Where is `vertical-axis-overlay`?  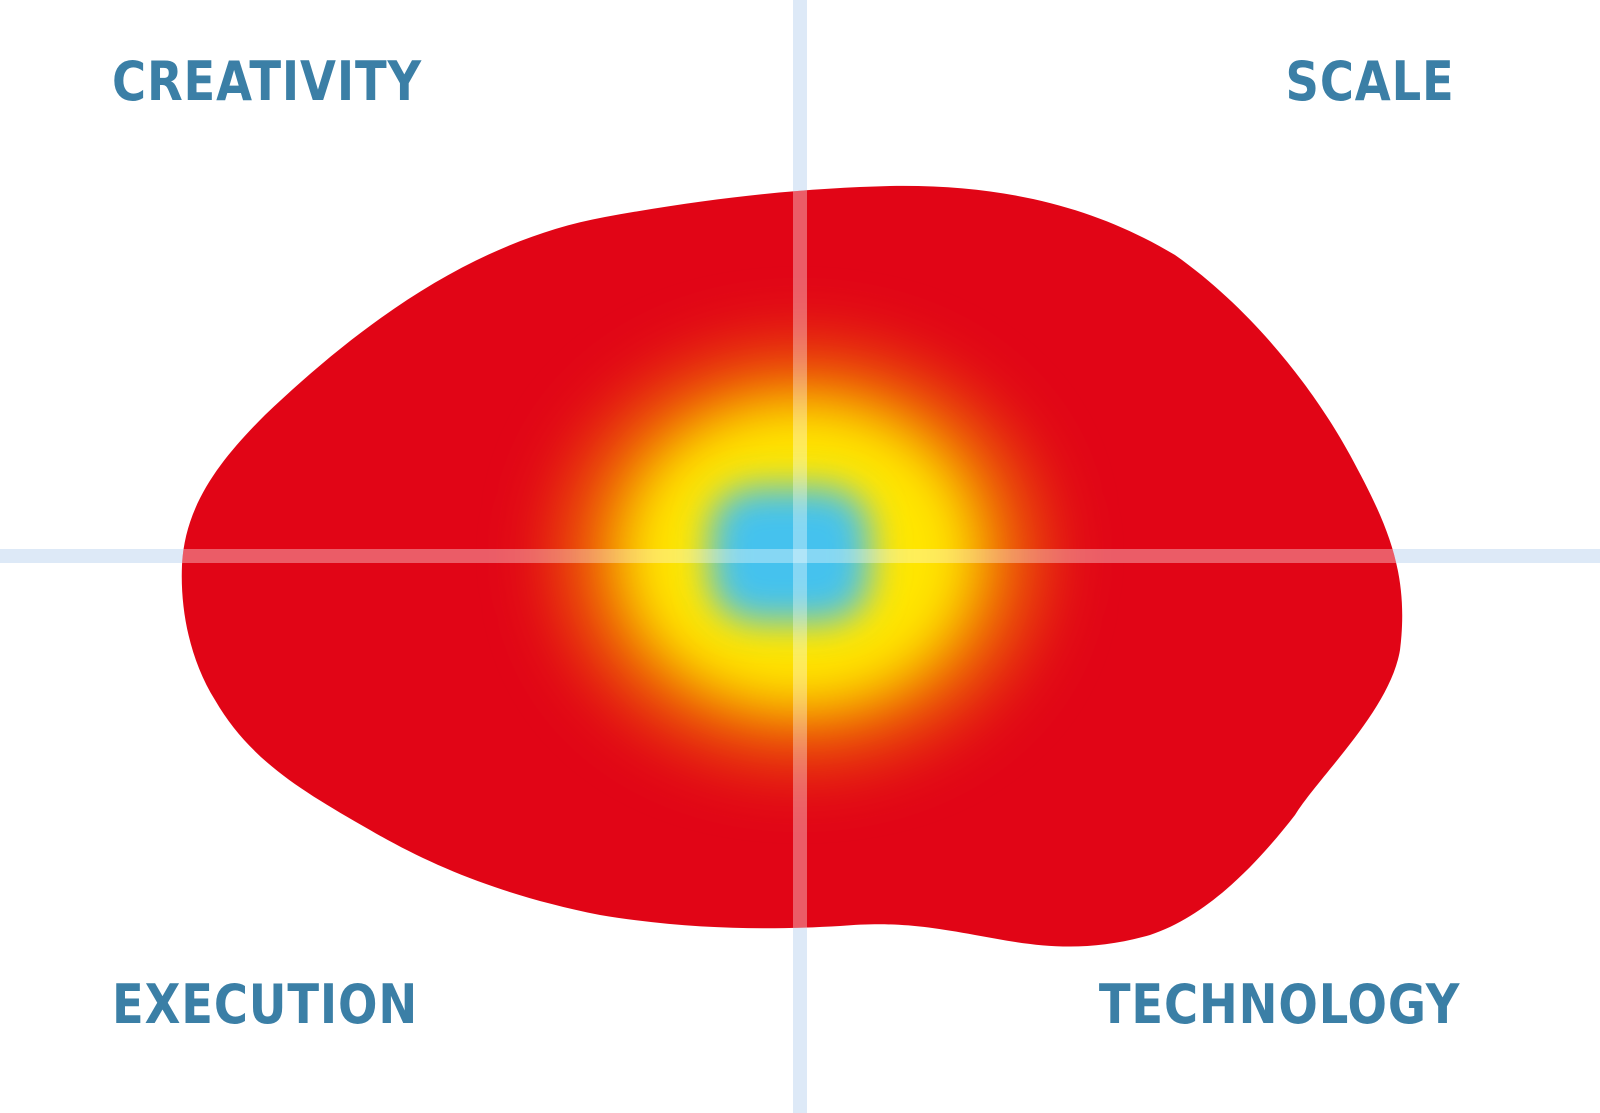 vertical-axis-overlay is located at coordinates (800, 566).